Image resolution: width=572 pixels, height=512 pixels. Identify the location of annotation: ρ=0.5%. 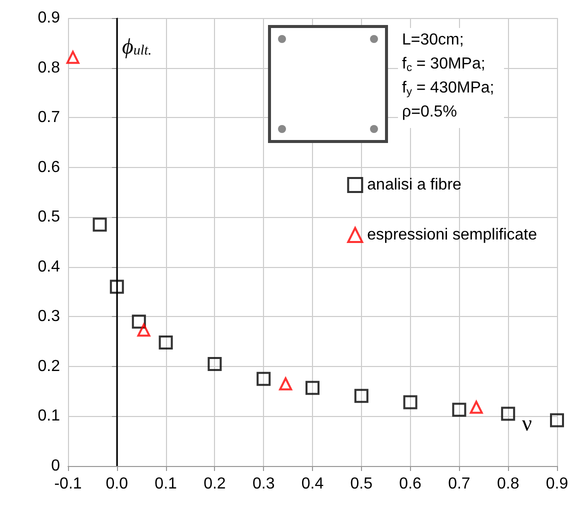
(429, 112).